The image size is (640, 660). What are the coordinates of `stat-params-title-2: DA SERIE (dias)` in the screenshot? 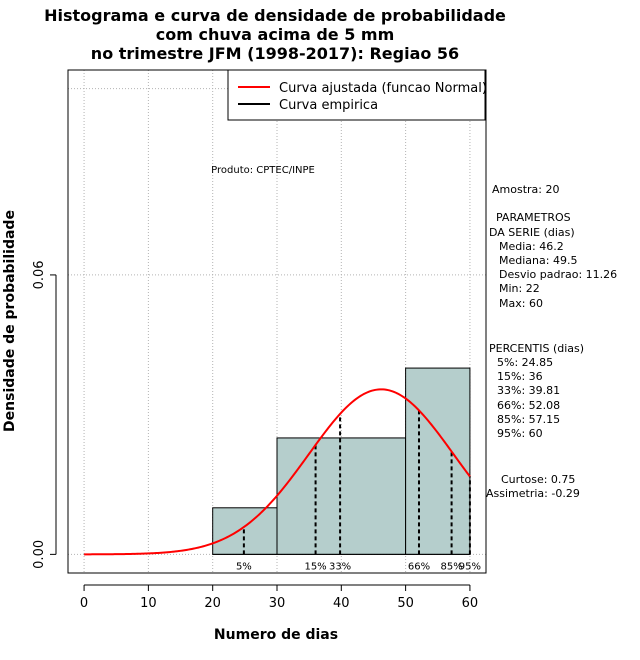 It's located at (532, 232).